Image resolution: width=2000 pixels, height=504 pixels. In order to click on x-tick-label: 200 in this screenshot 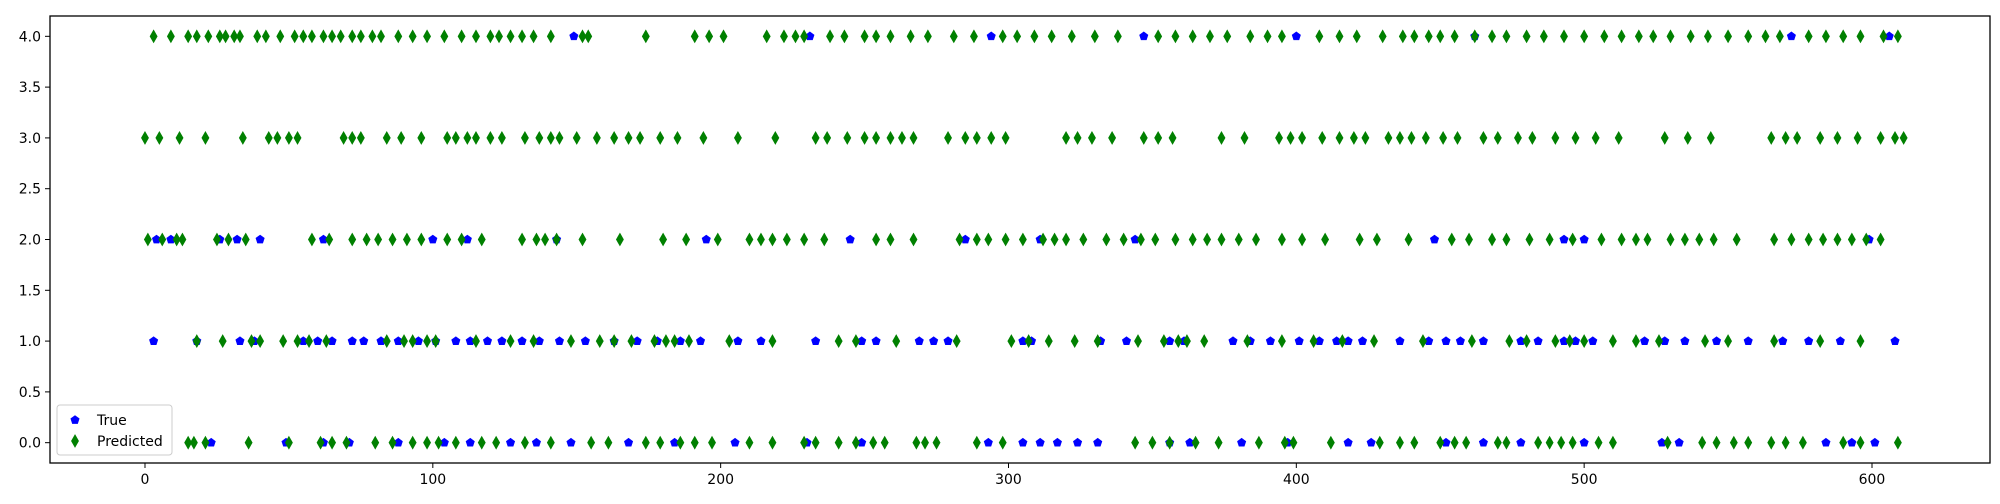, I will do `click(720, 480)`.